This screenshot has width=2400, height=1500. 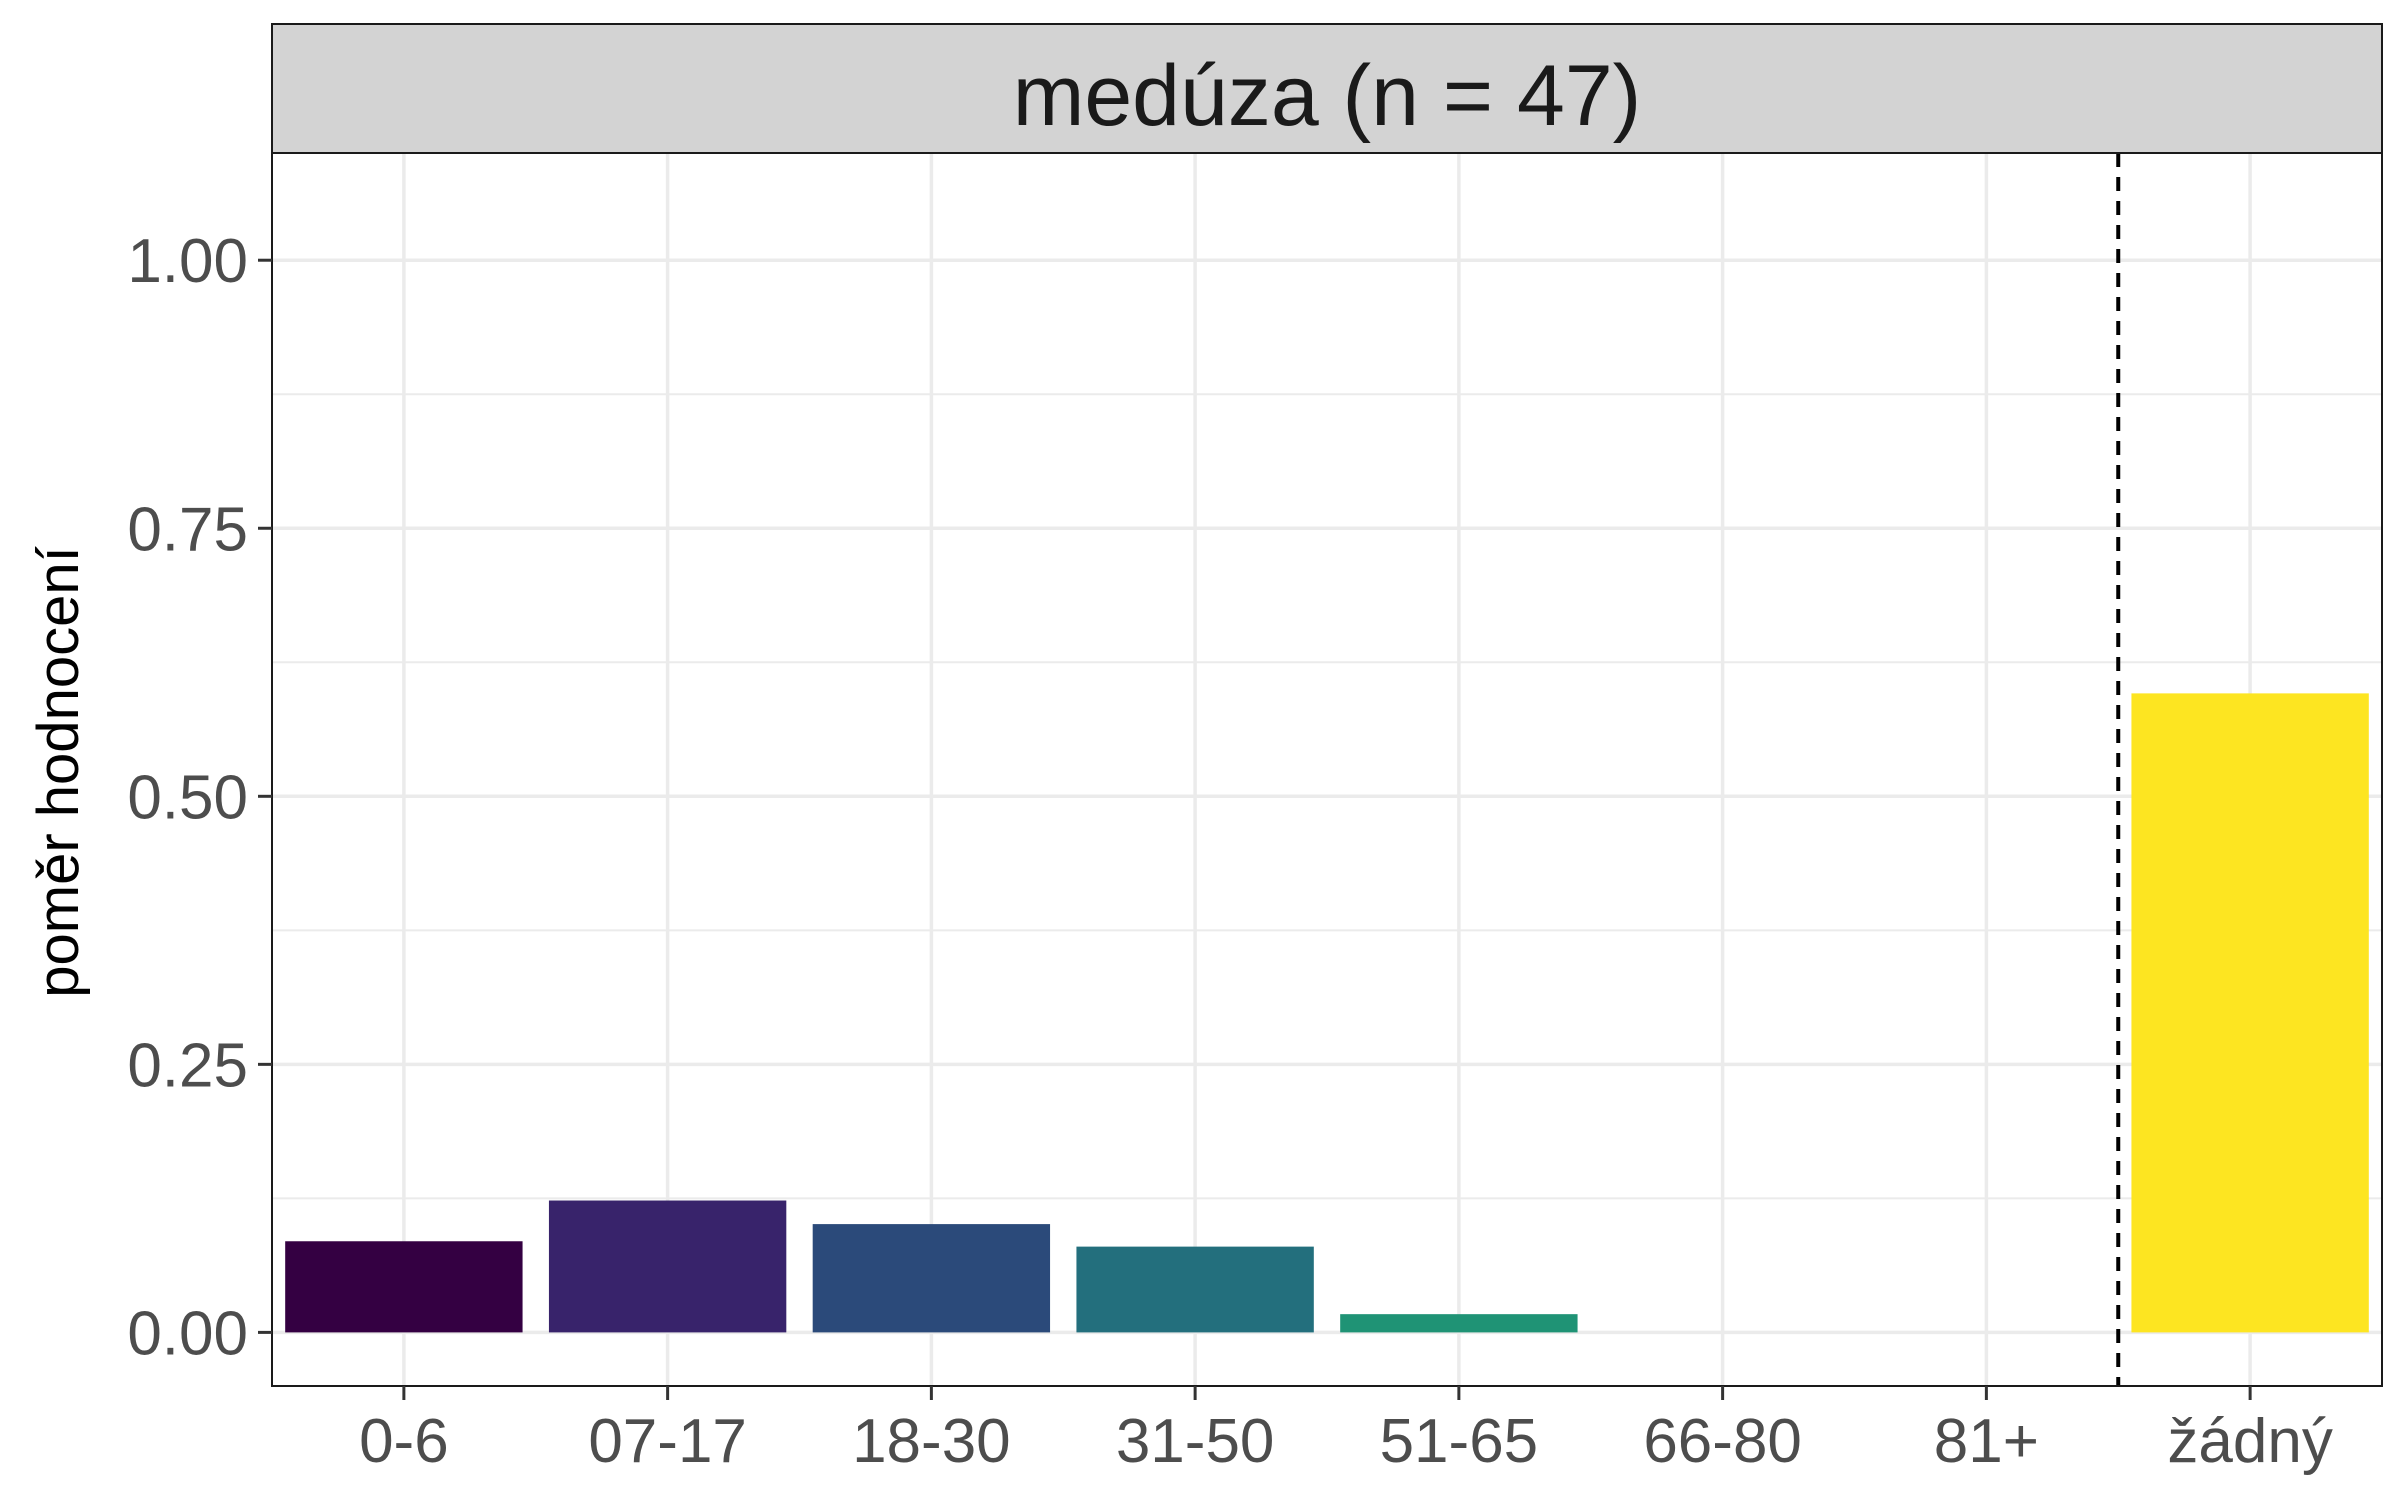 What do you see at coordinates (1327, 96) in the screenshot?
I see `panel-title: medúza (n = 47)` at bounding box center [1327, 96].